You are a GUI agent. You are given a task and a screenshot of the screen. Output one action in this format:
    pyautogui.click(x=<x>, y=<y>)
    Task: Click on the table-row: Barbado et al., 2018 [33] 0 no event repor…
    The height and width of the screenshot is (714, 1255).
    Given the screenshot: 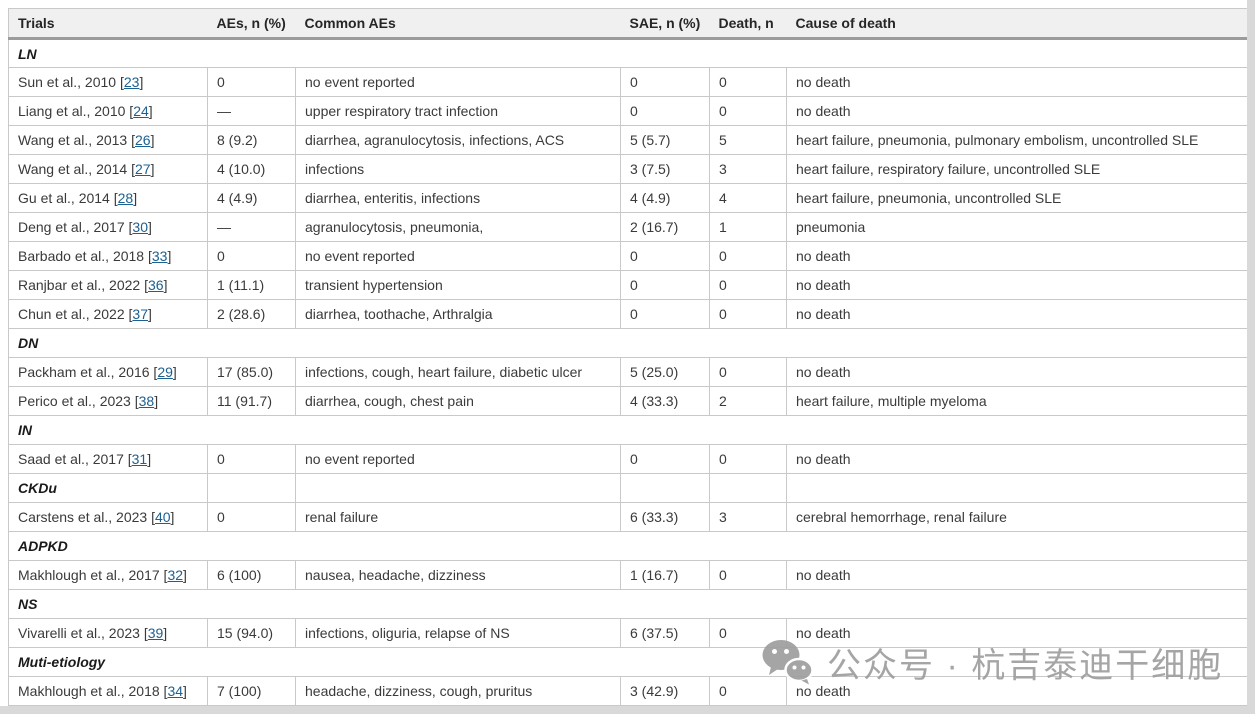 What is the action you would take?
    pyautogui.click(x=628, y=256)
    